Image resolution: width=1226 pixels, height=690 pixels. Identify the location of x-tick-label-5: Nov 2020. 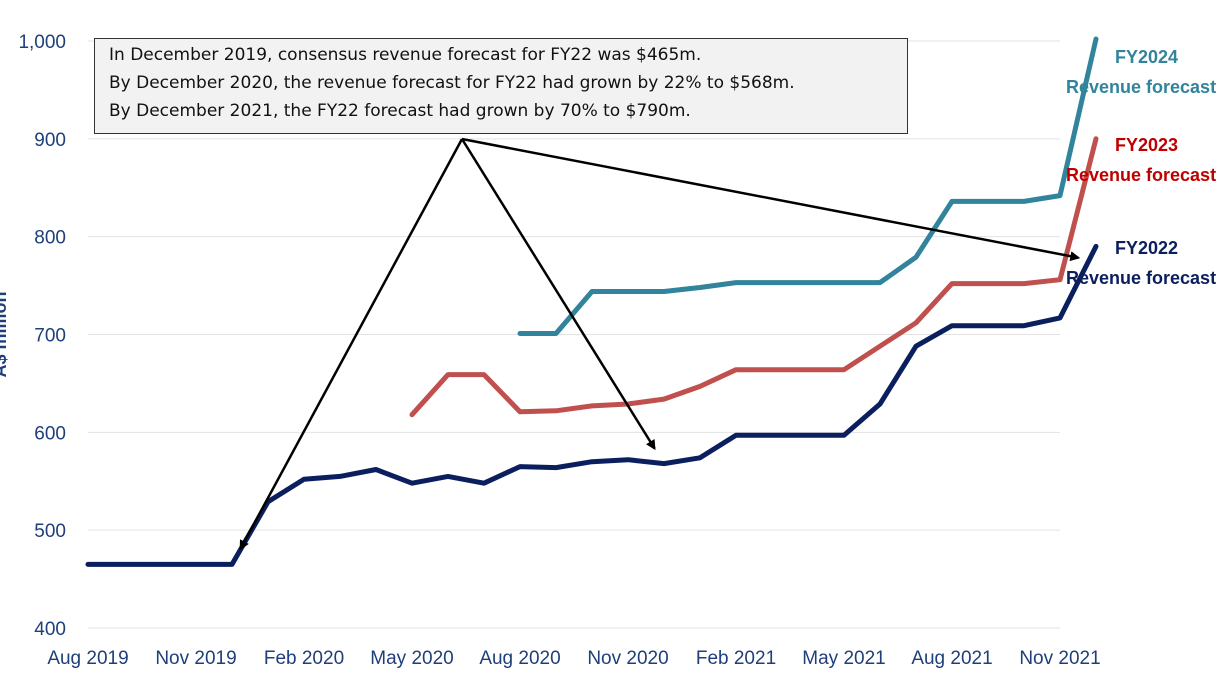
(627, 658).